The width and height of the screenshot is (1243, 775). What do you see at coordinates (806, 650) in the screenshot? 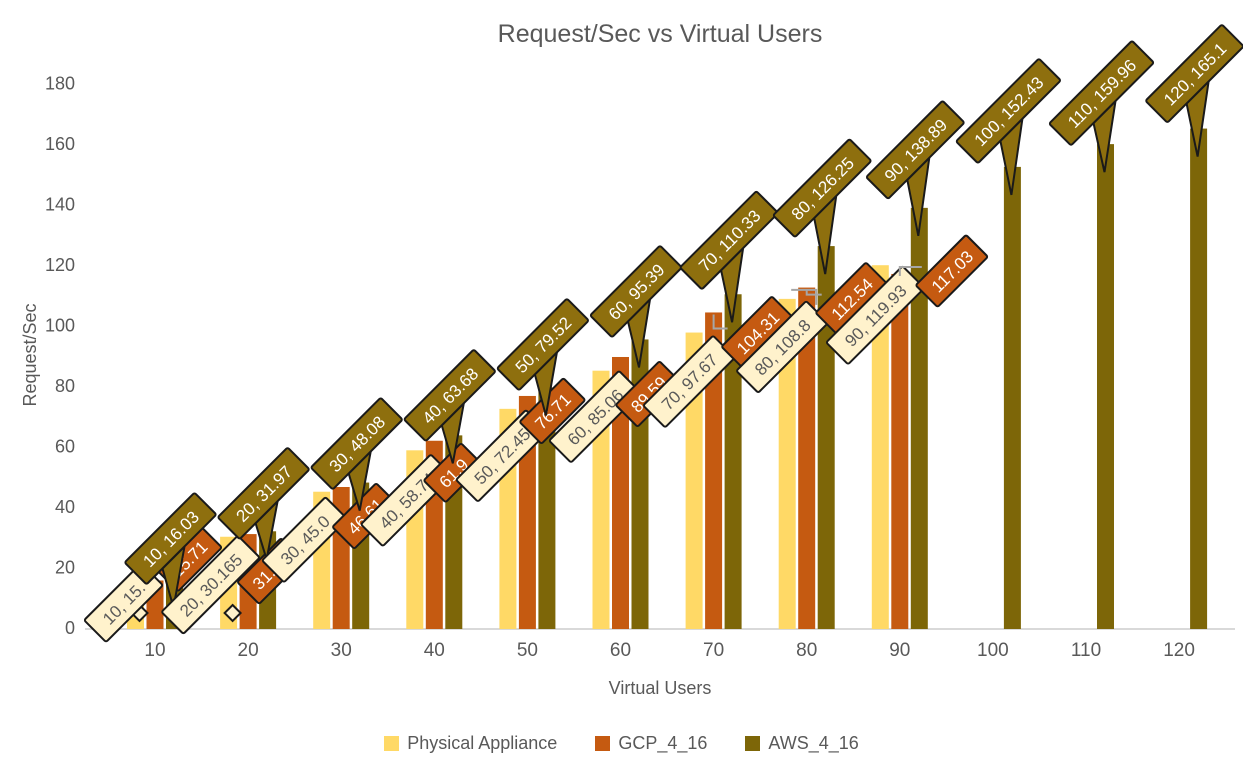
I see `x-tick-label: 80` at bounding box center [806, 650].